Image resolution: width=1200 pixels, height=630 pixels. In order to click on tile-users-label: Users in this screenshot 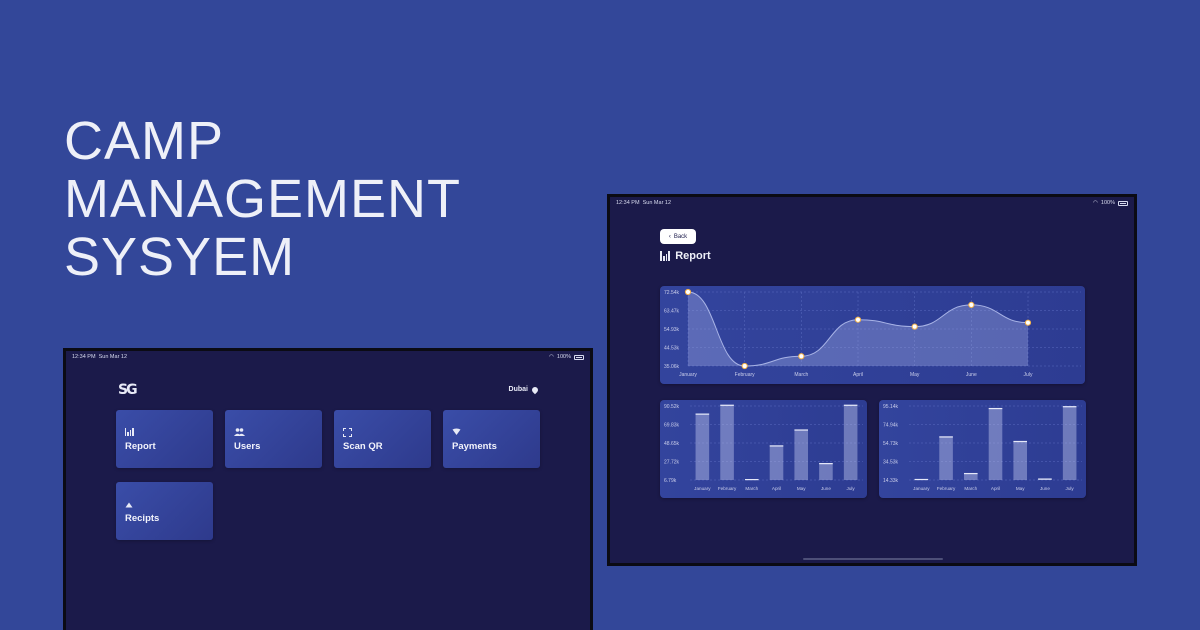, I will do `click(247, 446)`.